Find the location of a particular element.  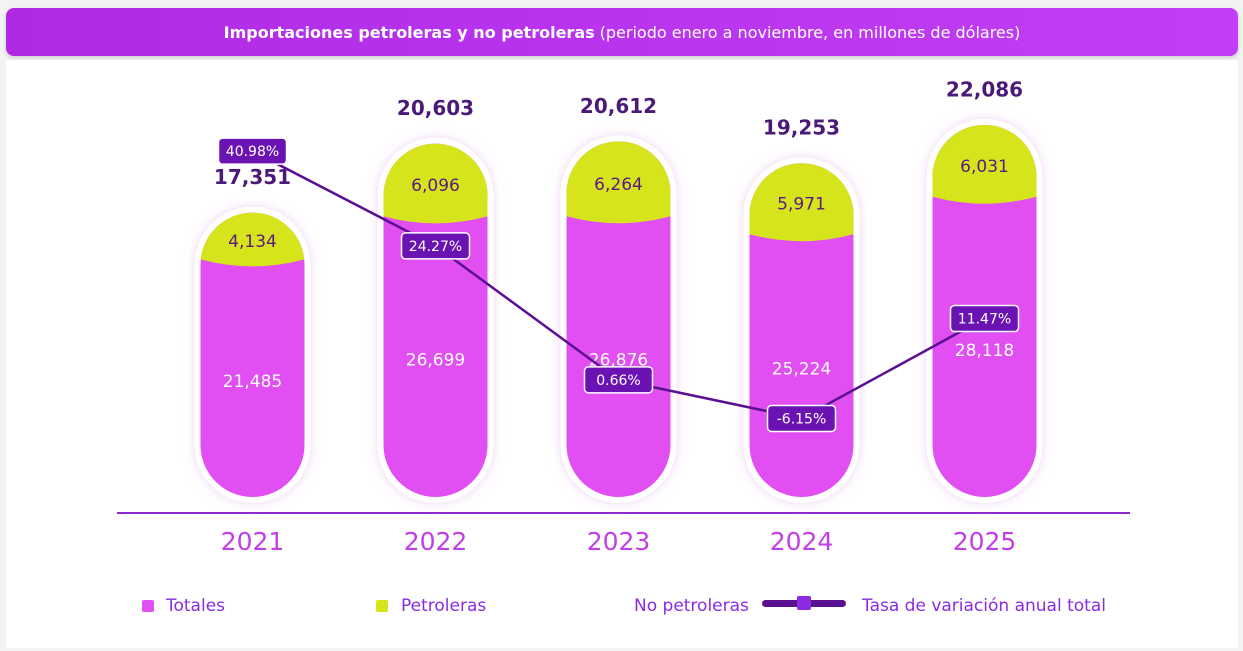

petroleras-label: 6,031 is located at coordinates (984, 167).